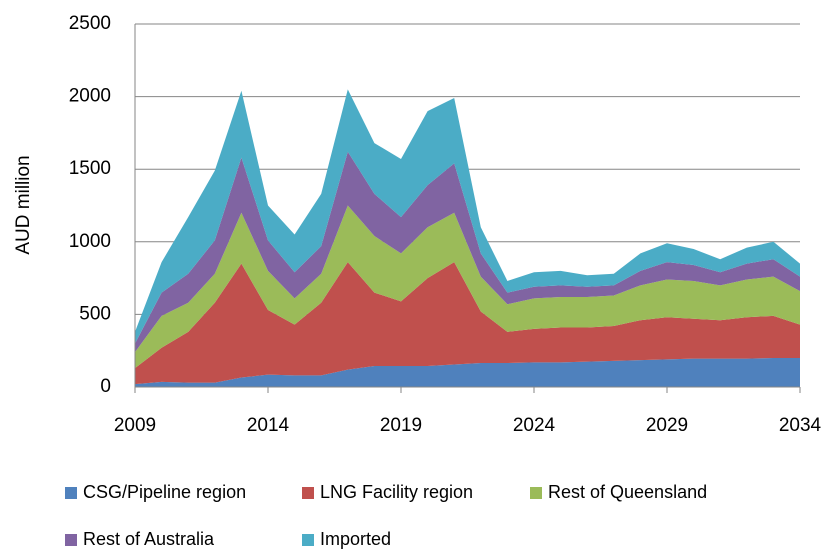 The image size is (829, 552). I want to click on legend-label: Imported, so click(355, 539).